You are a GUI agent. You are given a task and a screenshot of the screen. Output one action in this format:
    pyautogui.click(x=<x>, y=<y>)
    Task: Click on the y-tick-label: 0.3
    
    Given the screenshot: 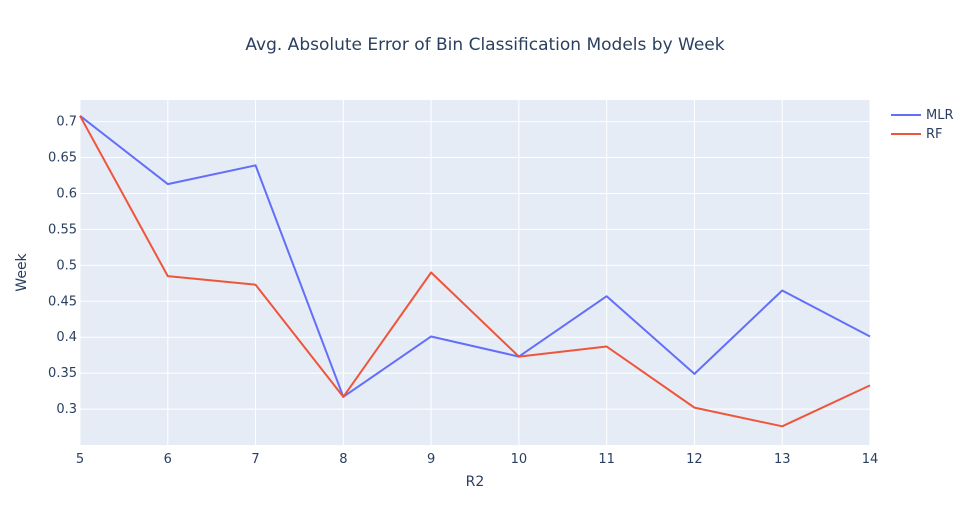 What is the action you would take?
    pyautogui.click(x=66, y=409)
    